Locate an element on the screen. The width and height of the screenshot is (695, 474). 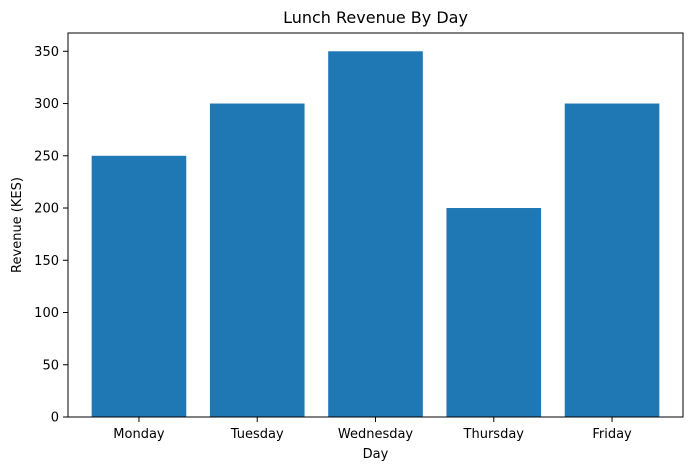
x-axis-label: Day is located at coordinates (376, 454).